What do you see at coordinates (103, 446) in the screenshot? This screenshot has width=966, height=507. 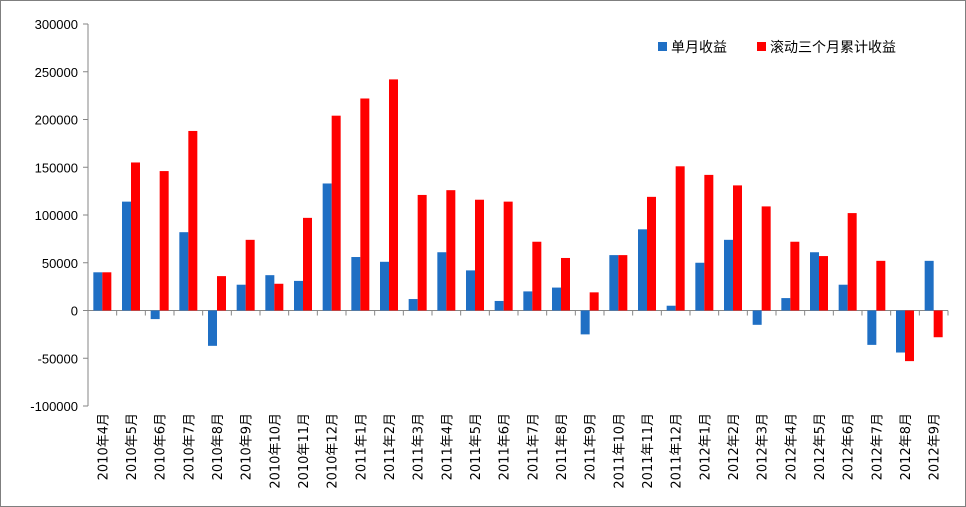 I see `x-tick-label: 2010年4月` at bounding box center [103, 446].